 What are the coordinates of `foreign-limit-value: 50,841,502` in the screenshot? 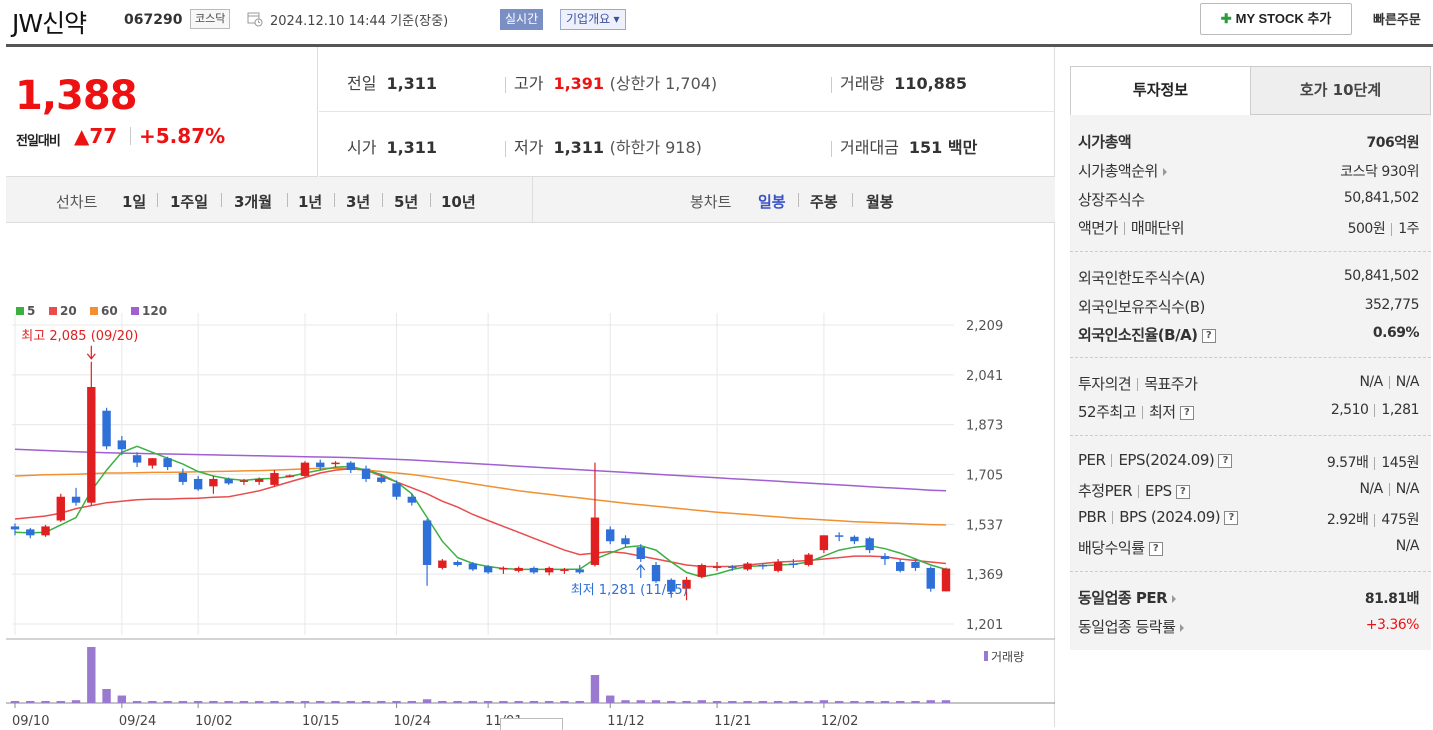 It's located at (1381, 276).